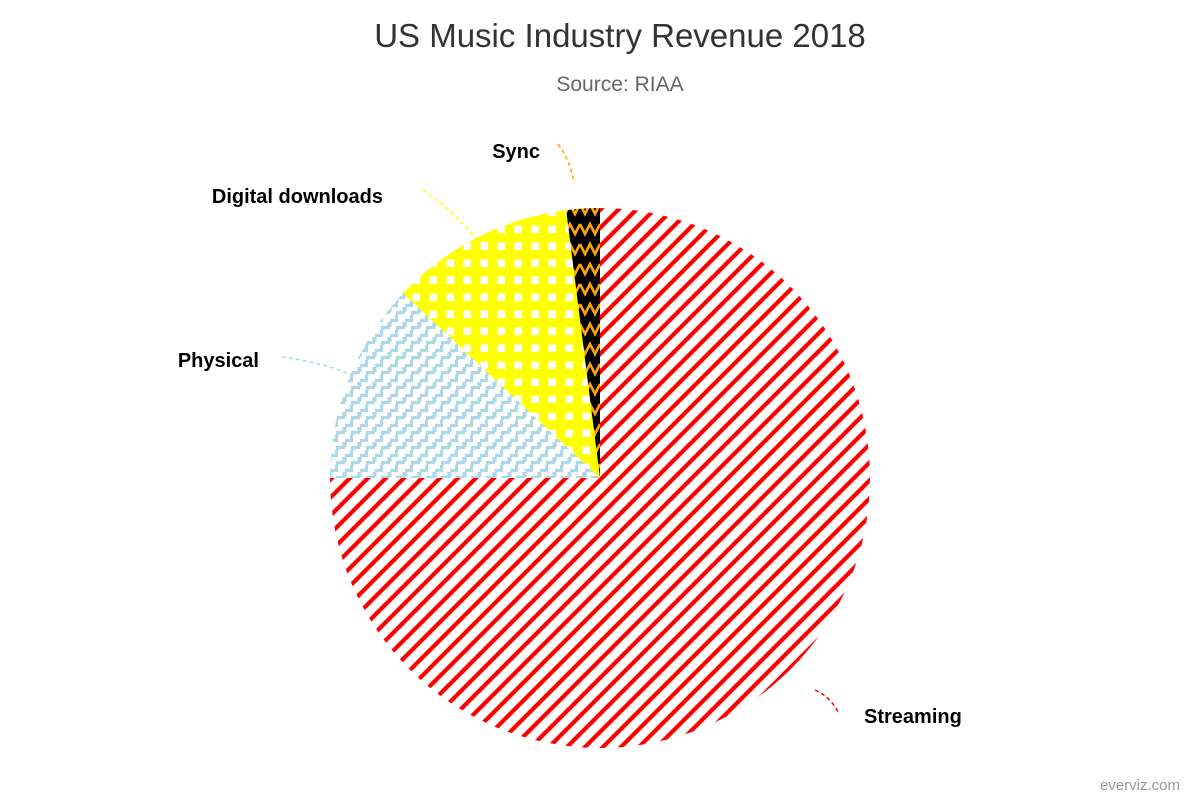 This screenshot has width=1200, height=800. What do you see at coordinates (826, 701) in the screenshot?
I see `connector-streaming` at bounding box center [826, 701].